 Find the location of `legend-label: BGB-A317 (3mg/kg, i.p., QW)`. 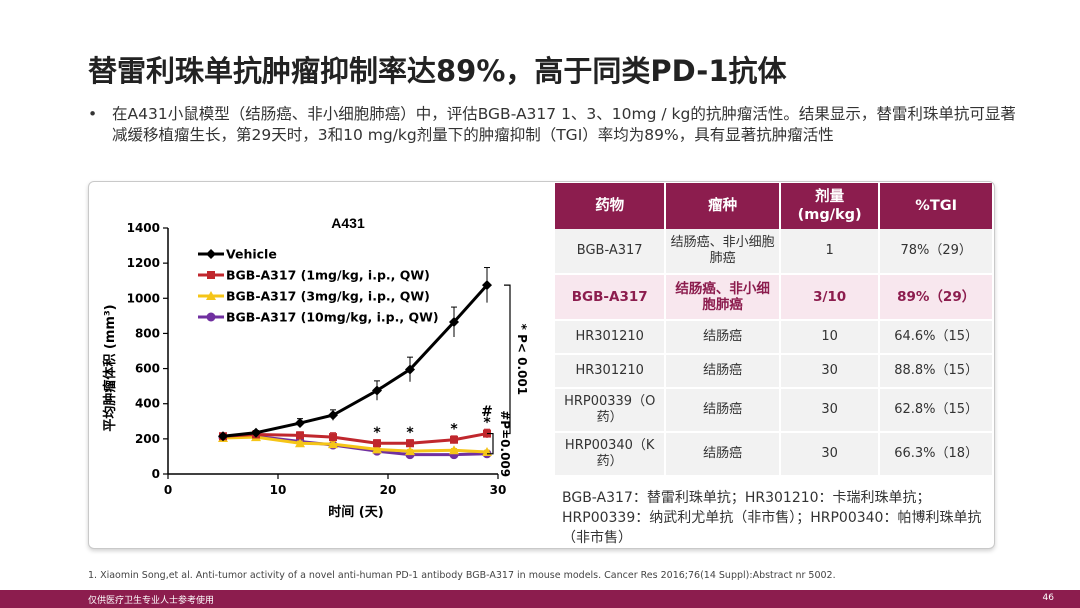

legend-label: BGB-A317 (3mg/kg, i.p., QW) is located at coordinates (328, 296).